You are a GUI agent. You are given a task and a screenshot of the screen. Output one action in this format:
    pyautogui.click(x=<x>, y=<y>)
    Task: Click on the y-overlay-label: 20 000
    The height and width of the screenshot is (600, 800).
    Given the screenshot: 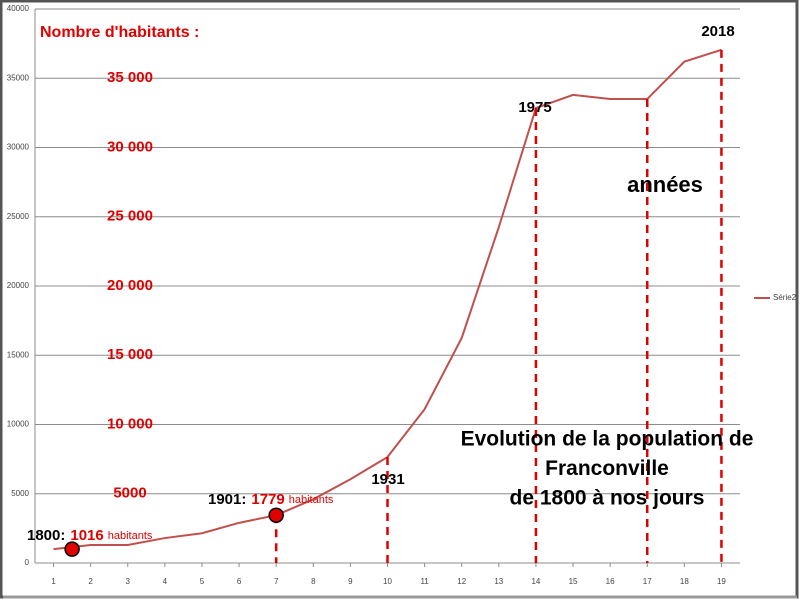 What is the action you would take?
    pyautogui.click(x=130, y=285)
    